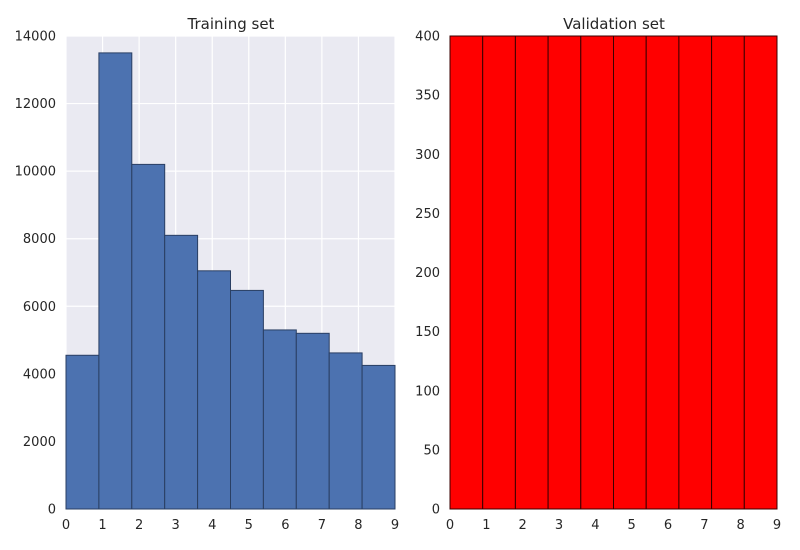 The height and width of the screenshot is (550, 800). Describe the element at coordinates (35, 172) in the screenshot. I see `training-y-tick-label: 10000` at that location.